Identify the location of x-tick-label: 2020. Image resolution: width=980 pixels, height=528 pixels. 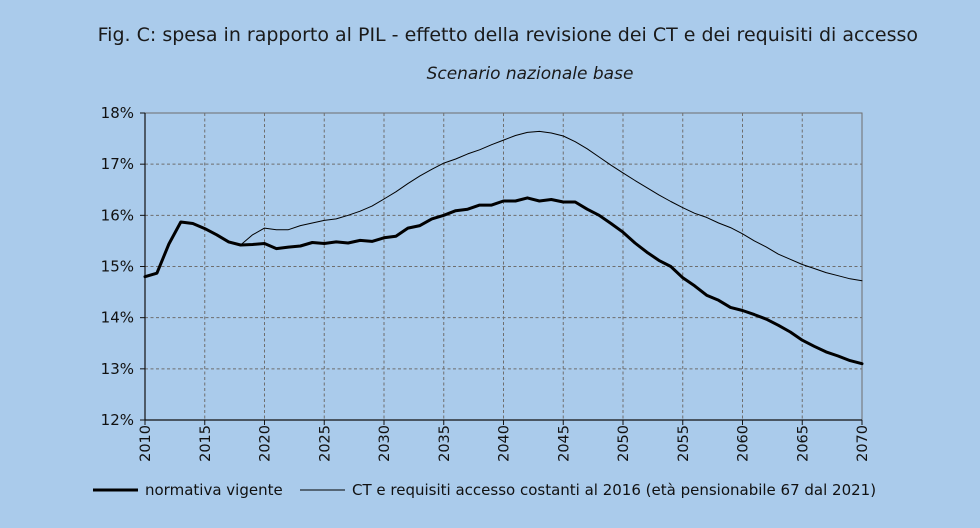
(266, 443).